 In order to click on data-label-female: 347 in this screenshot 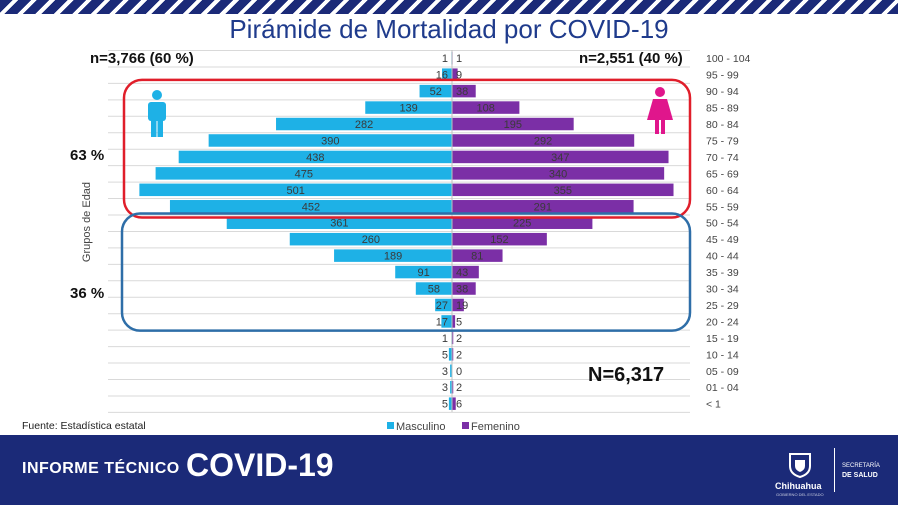, I will do `click(560, 158)`.